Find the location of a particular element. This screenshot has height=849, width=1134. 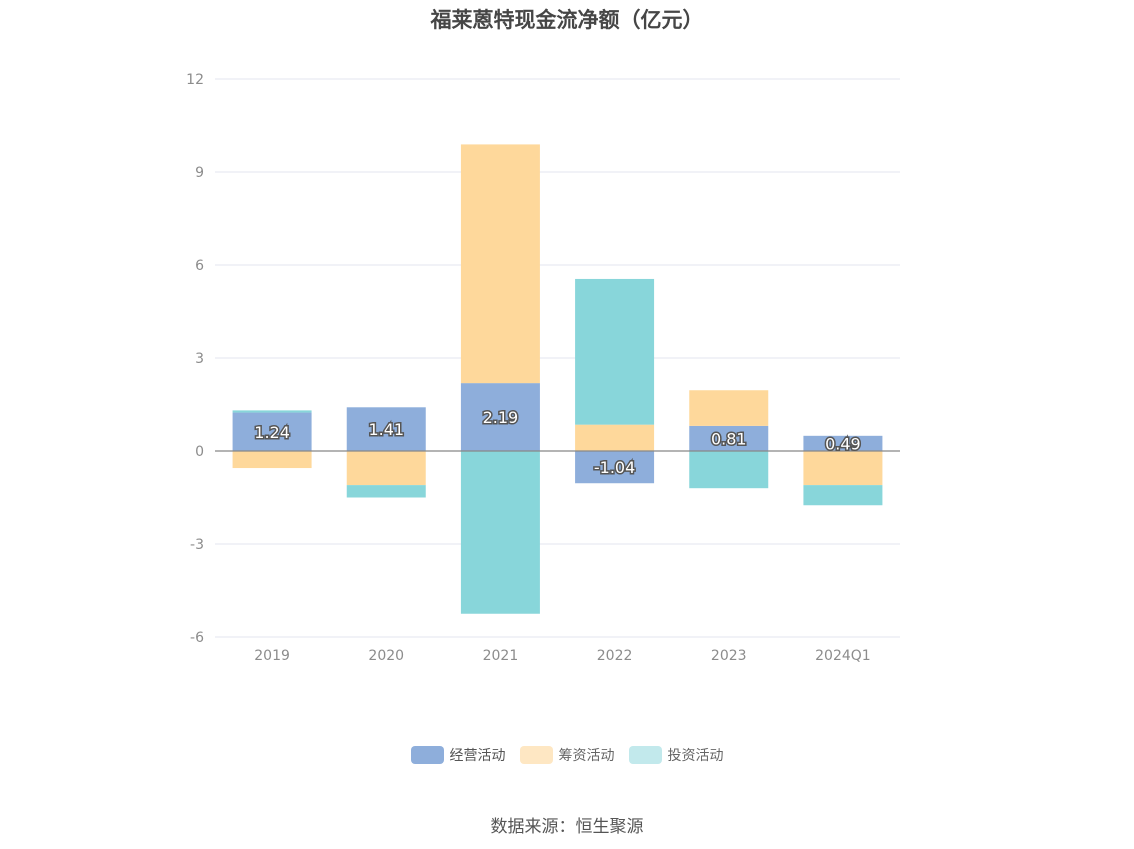

x-tick-label: 2021 is located at coordinates (501, 656).